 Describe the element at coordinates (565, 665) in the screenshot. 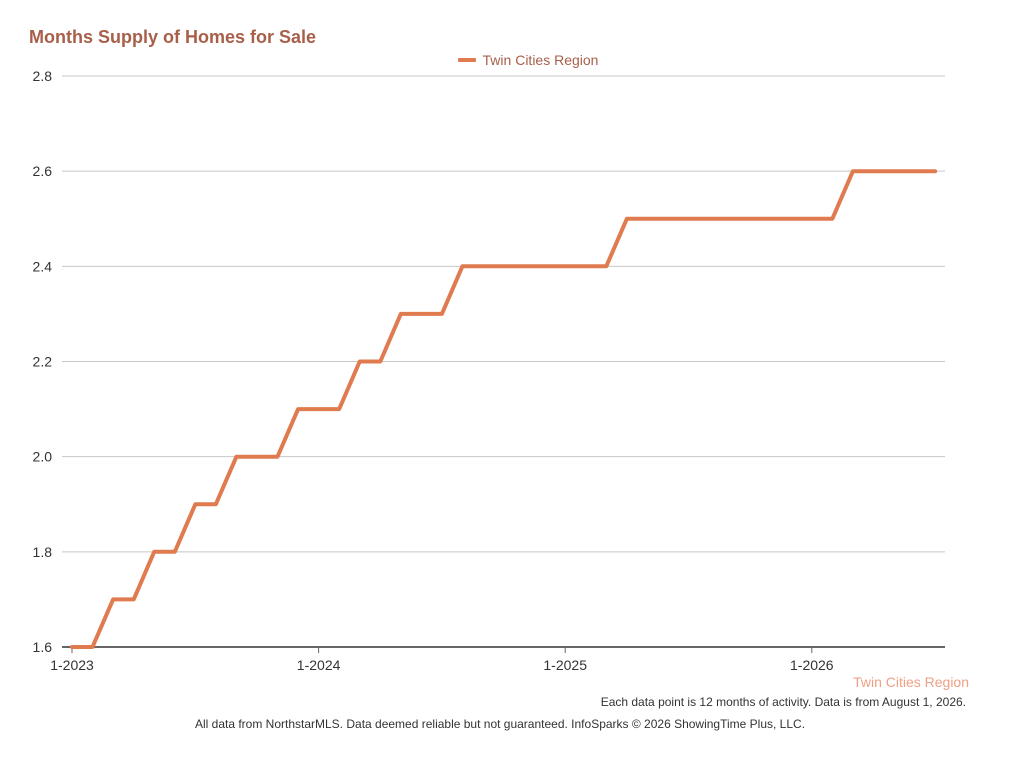

I see `x-tick-label: 1-2025` at that location.